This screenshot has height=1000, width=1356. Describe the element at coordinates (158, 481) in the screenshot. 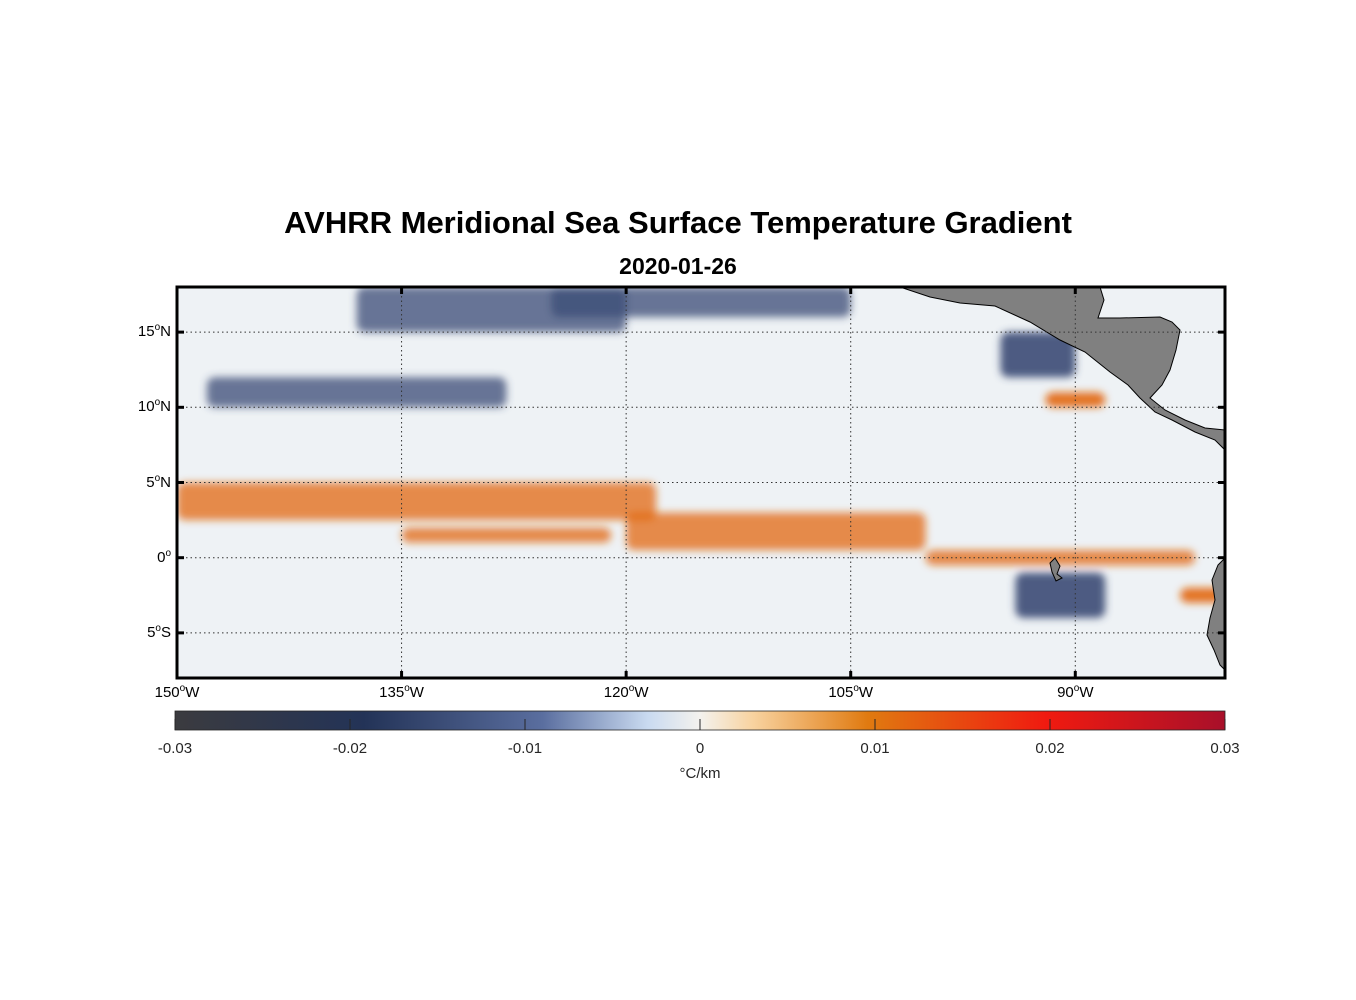

I see `lat-tick-label: 5oN` at that location.